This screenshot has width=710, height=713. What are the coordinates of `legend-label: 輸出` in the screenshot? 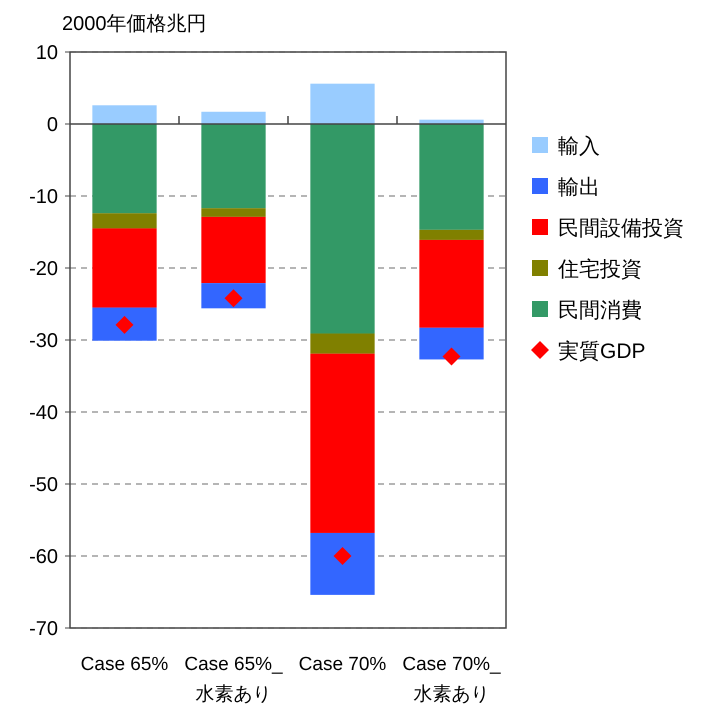 It's located at (579, 187).